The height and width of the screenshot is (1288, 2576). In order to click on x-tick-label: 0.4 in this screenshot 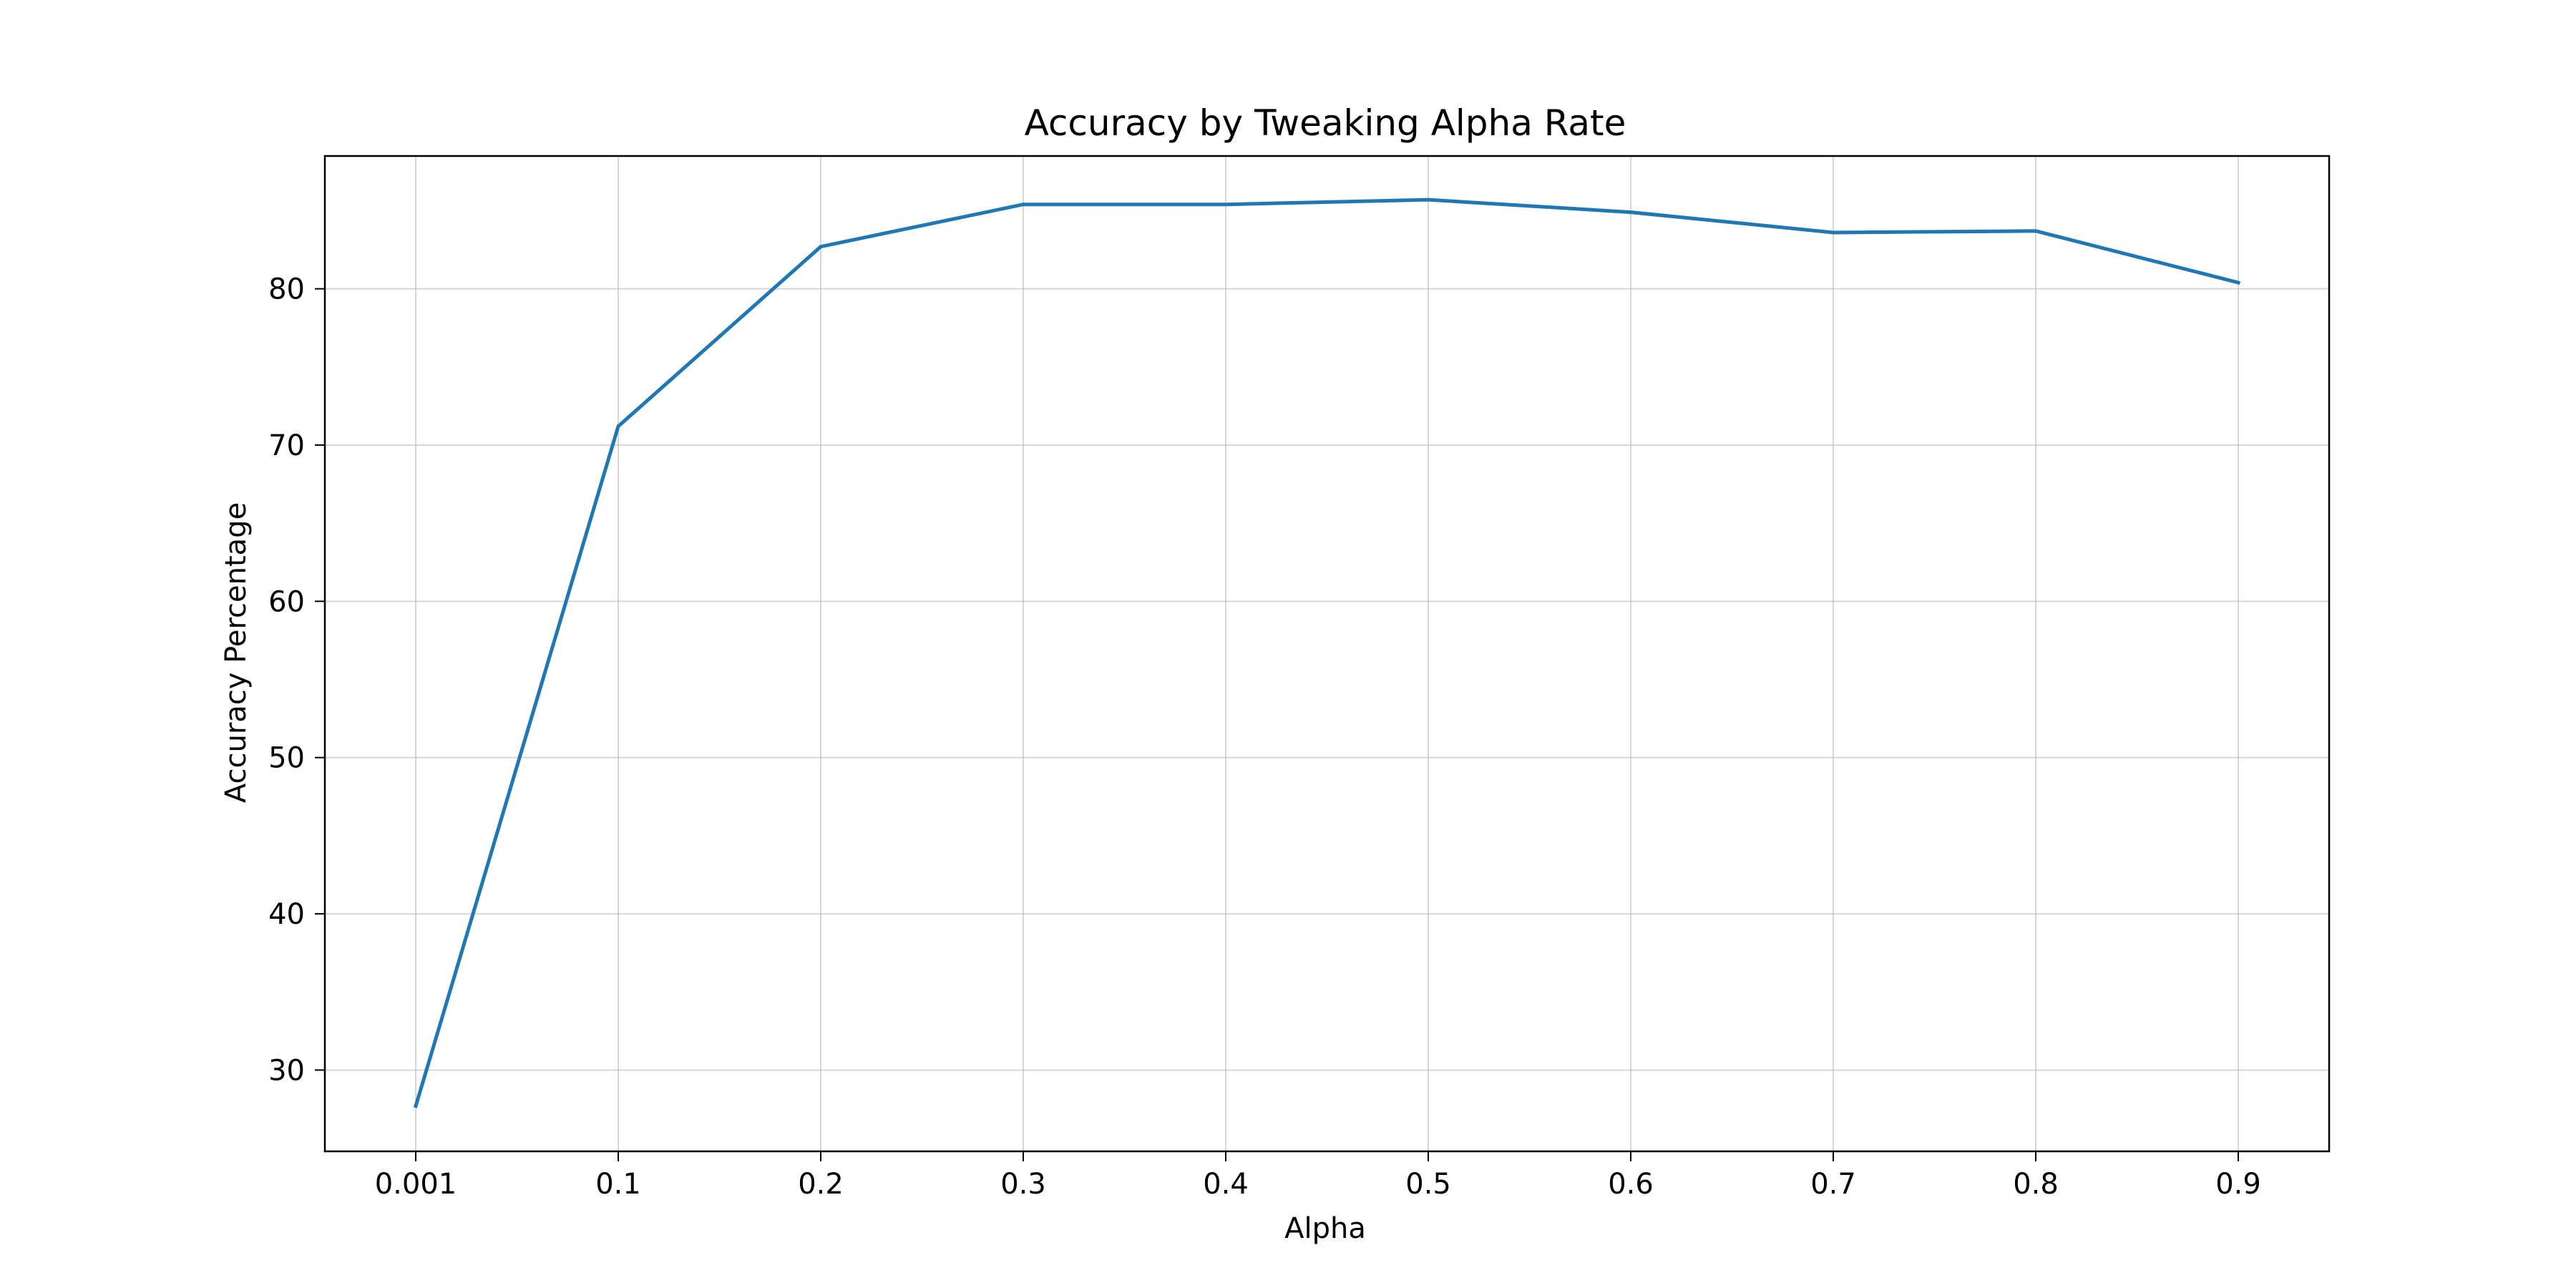, I will do `click(1226, 1184)`.